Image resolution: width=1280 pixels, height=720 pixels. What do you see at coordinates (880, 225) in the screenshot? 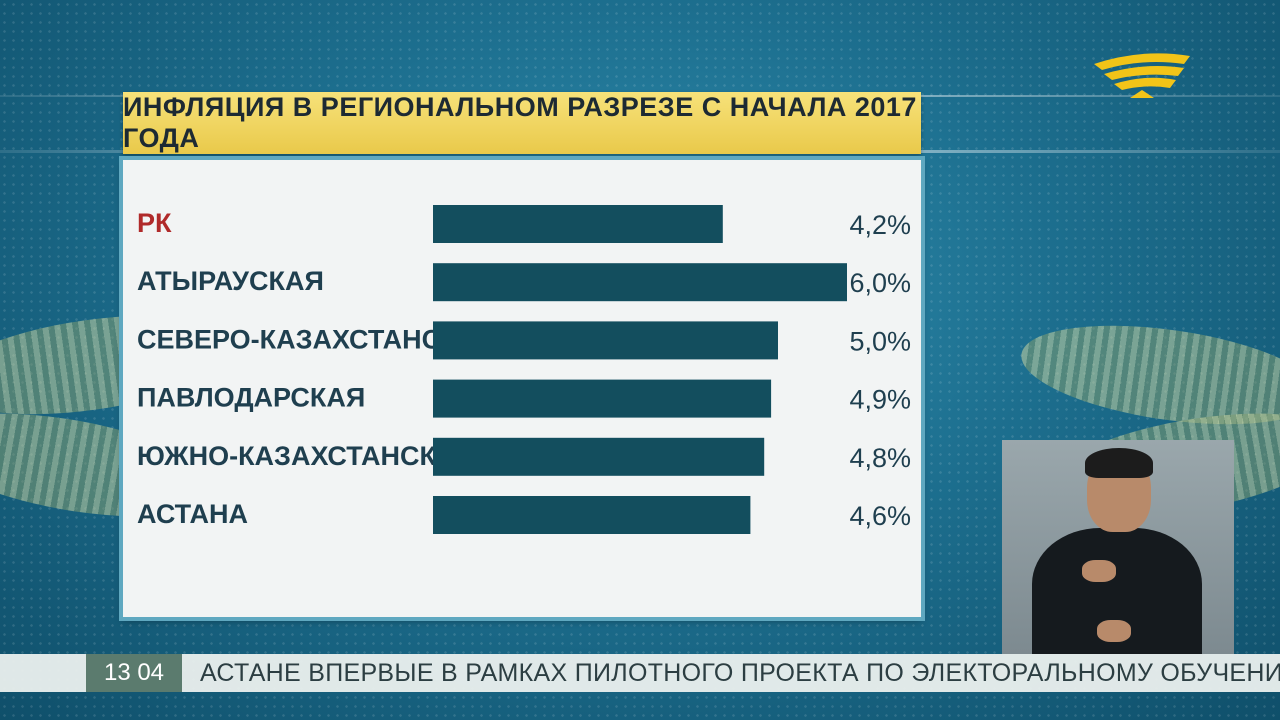
I see `value-label: 4,2%` at bounding box center [880, 225].